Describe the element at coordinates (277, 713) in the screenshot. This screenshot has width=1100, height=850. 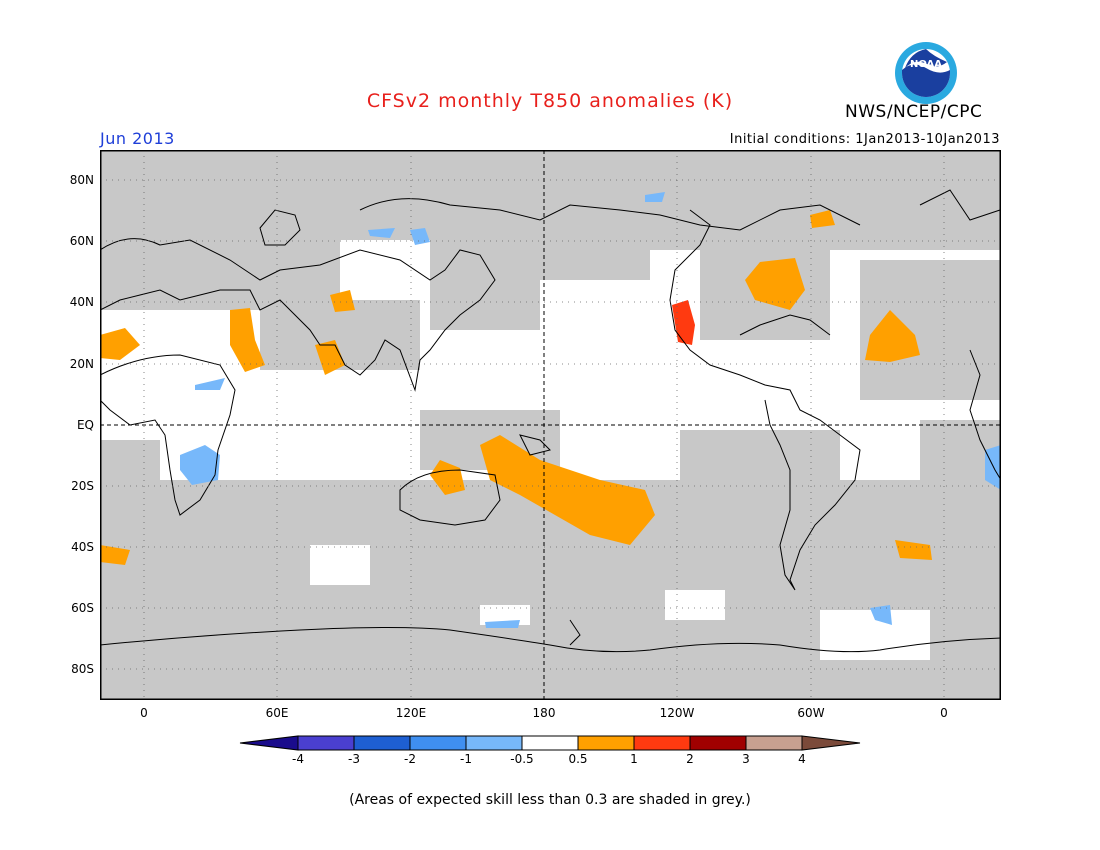
I see `lon-label: 60E` at that location.